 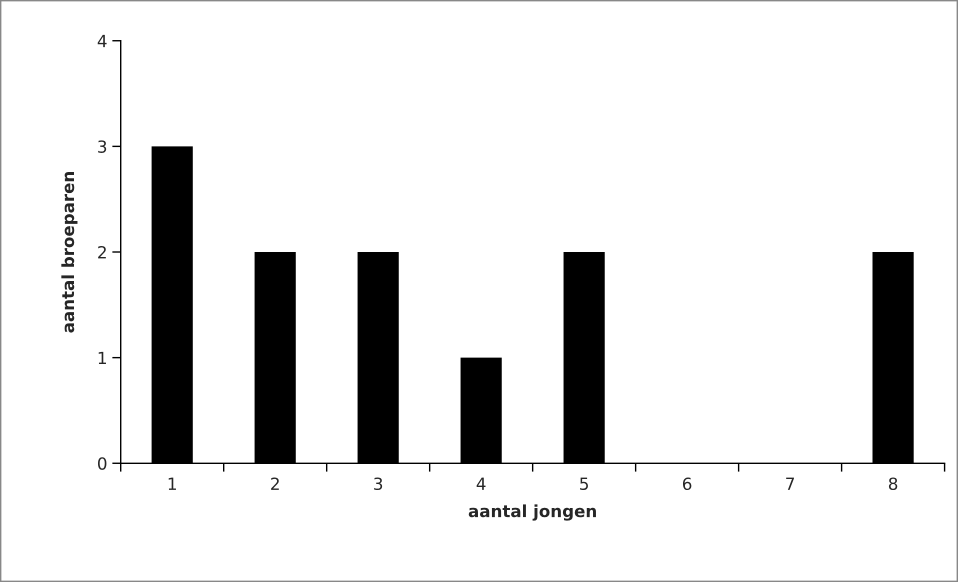 What do you see at coordinates (584, 484) in the screenshot?
I see `x-tick-label: 5` at bounding box center [584, 484].